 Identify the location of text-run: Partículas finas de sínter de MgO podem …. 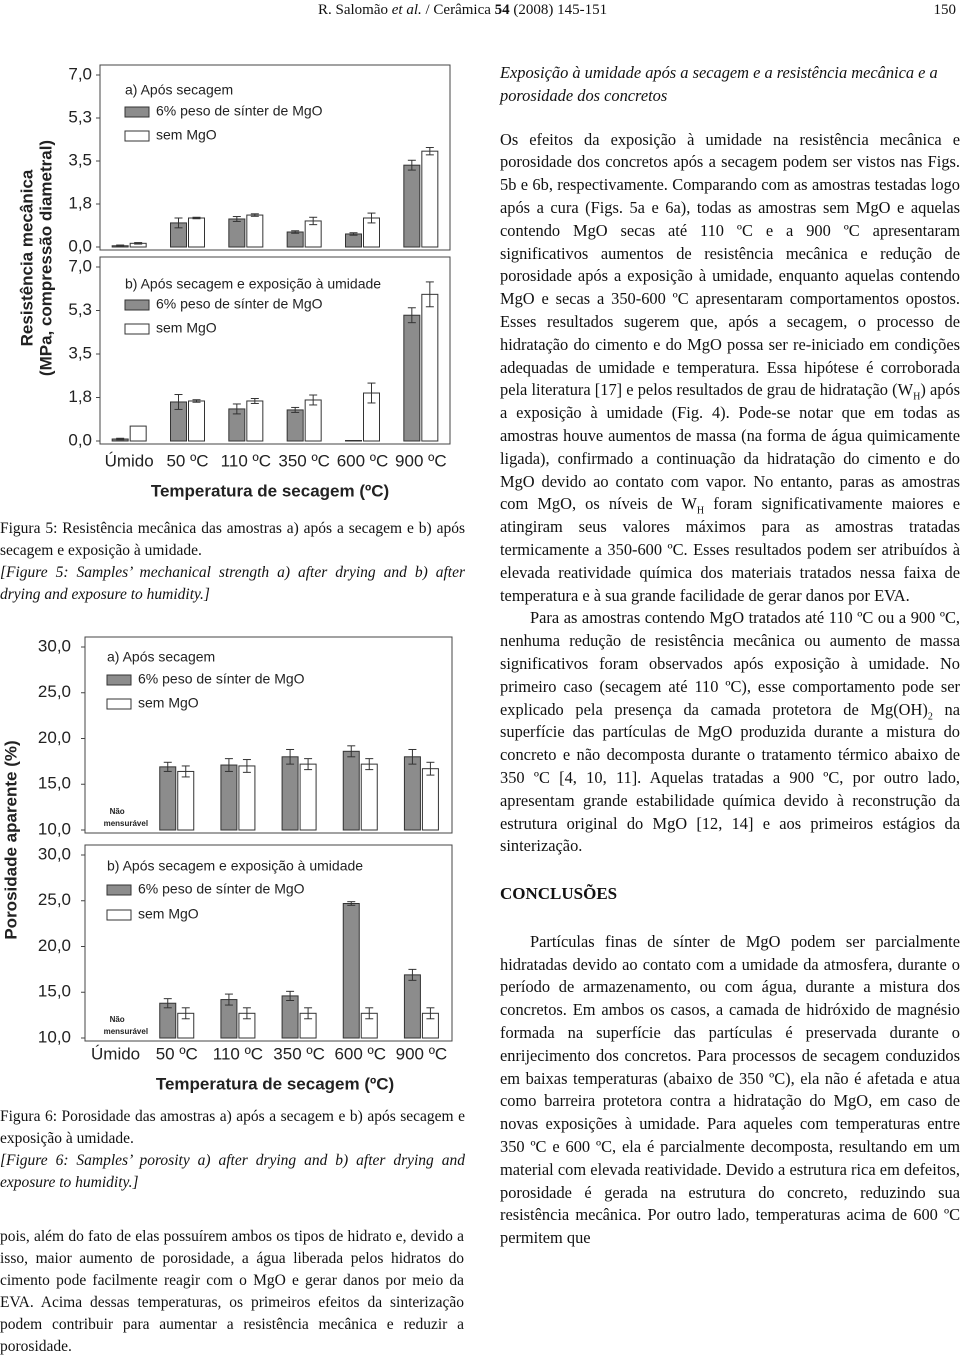
(730, 1089).